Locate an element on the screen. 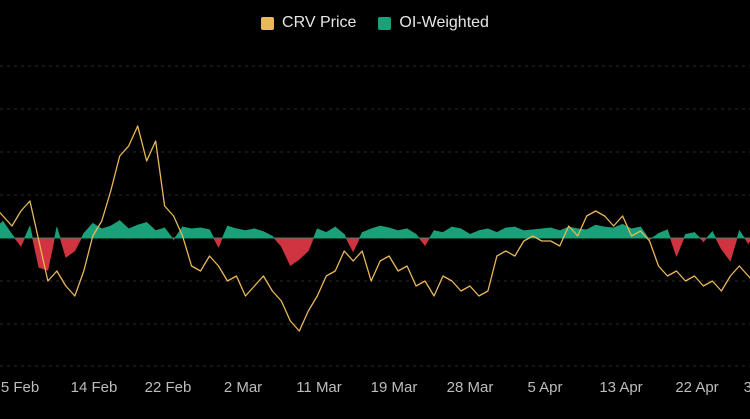  x-tick-label: 28 Mar is located at coordinates (470, 387).